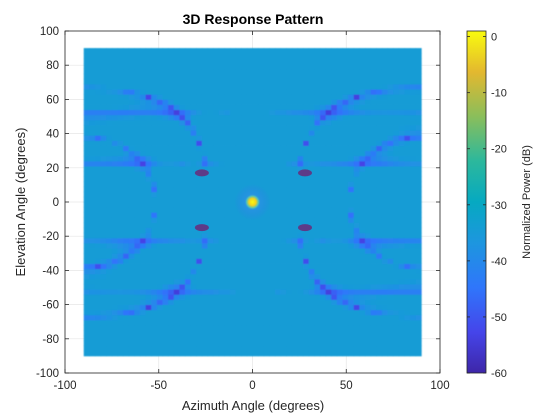 The image size is (560, 420). Describe the element at coordinates (252, 202) in the screenshot. I see `main-lobe-peak` at that location.